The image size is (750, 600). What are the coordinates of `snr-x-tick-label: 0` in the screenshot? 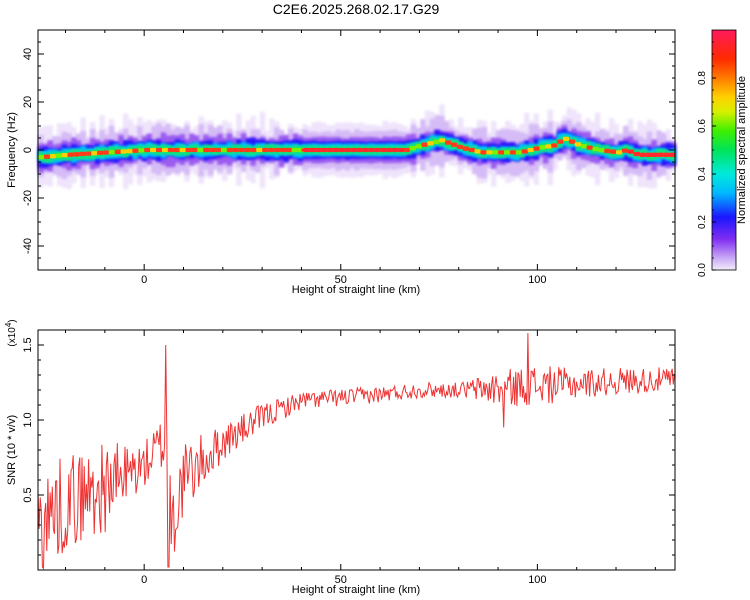 It's located at (144, 580).